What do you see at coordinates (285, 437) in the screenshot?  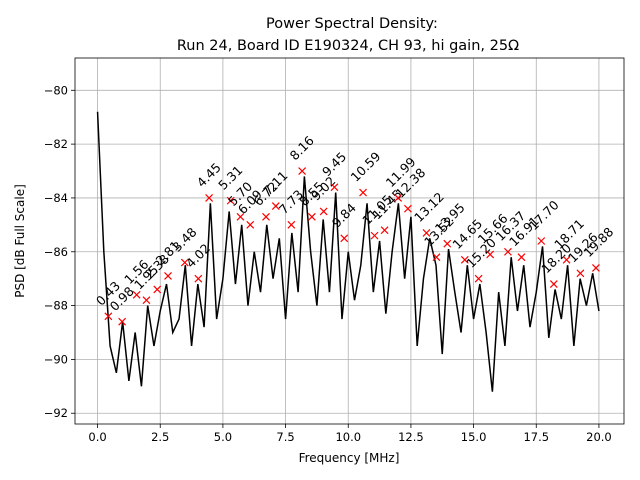 I see `x-tick-label: 7.5` at bounding box center [285, 437].